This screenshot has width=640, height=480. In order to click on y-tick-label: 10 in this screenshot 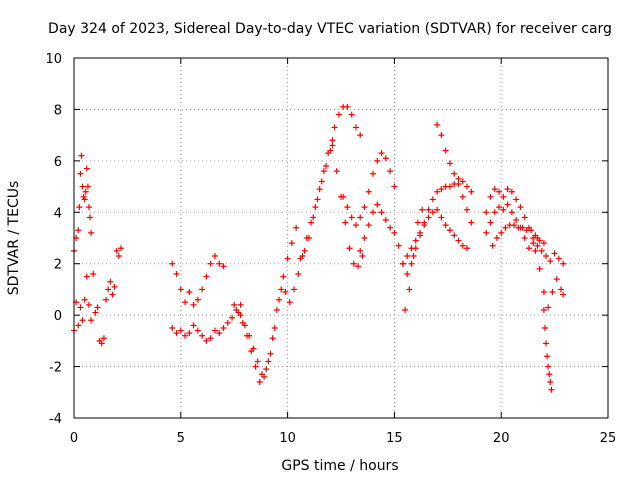, I will do `click(53, 59)`.